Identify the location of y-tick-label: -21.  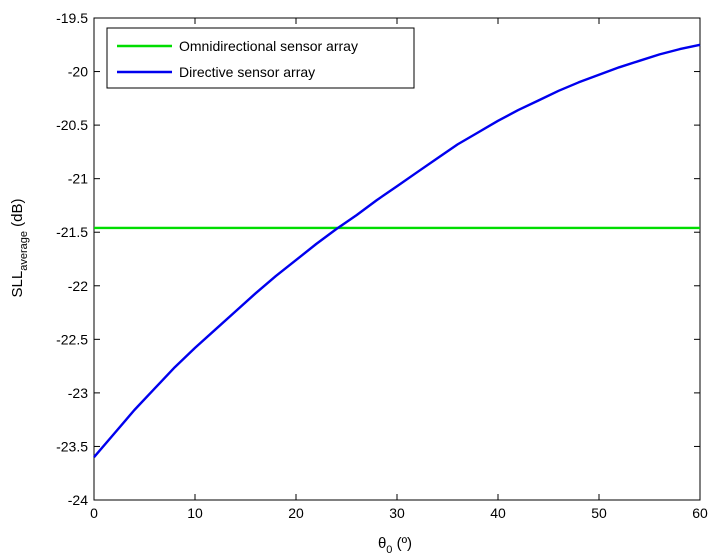
(78, 179).